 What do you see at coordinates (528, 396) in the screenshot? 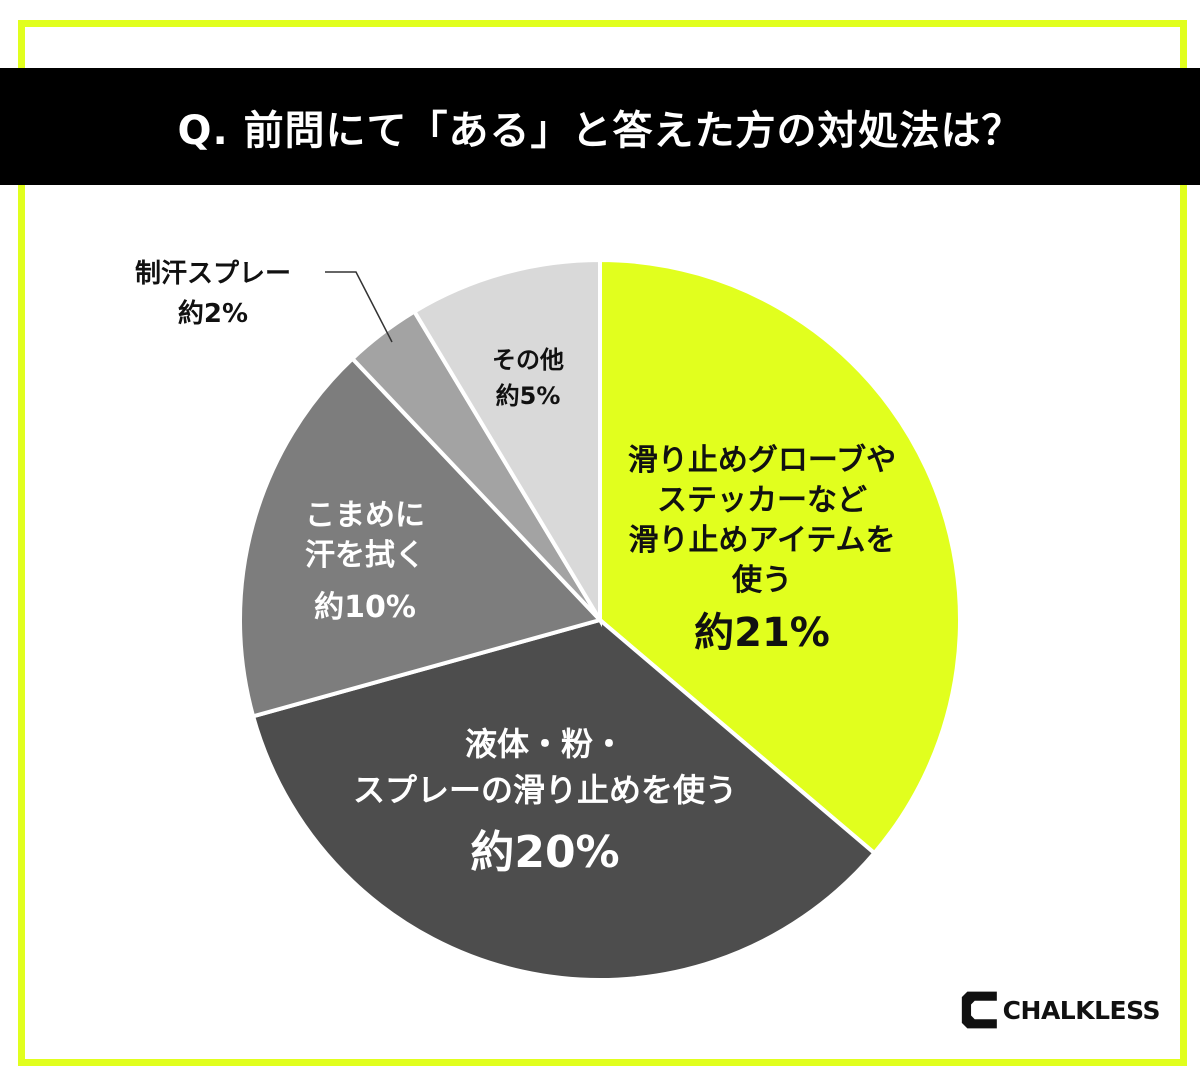
I see `slice-value-4: 約5%` at bounding box center [528, 396].